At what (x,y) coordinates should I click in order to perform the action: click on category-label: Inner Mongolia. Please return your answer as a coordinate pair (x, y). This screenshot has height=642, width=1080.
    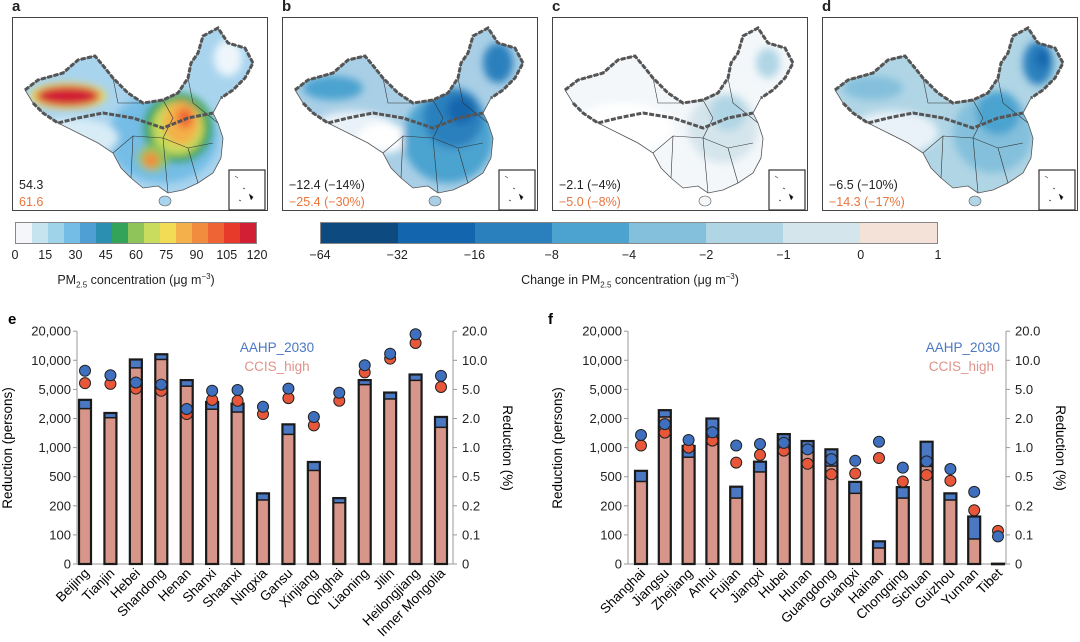
    Looking at the image, I should click on (411, 602).